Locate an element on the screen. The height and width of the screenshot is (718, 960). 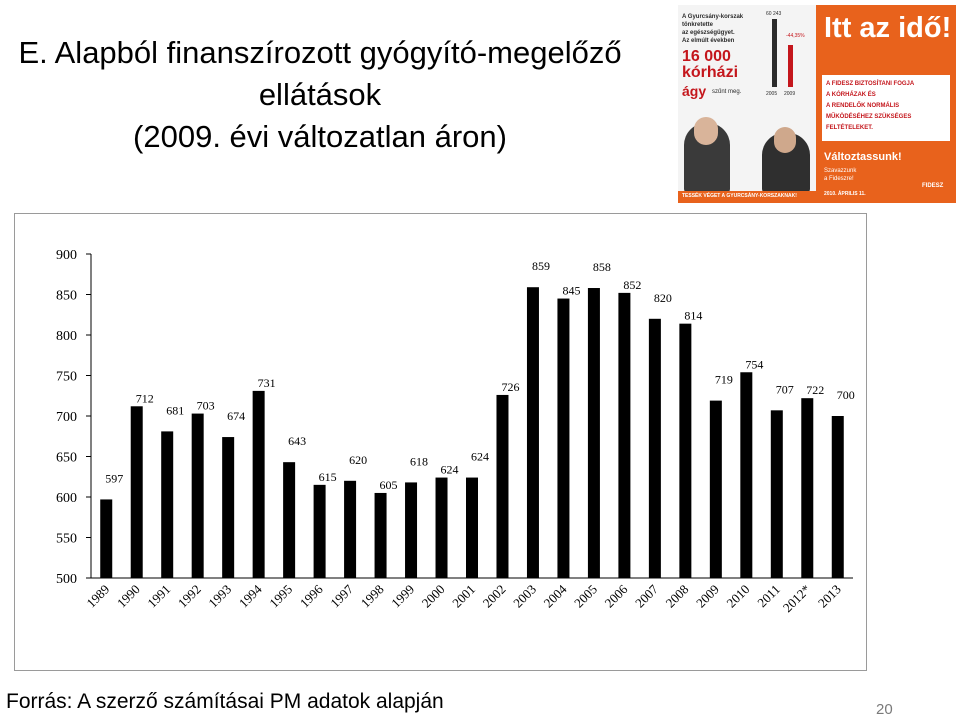
y-tick-label: 850 is located at coordinates (66, 296).